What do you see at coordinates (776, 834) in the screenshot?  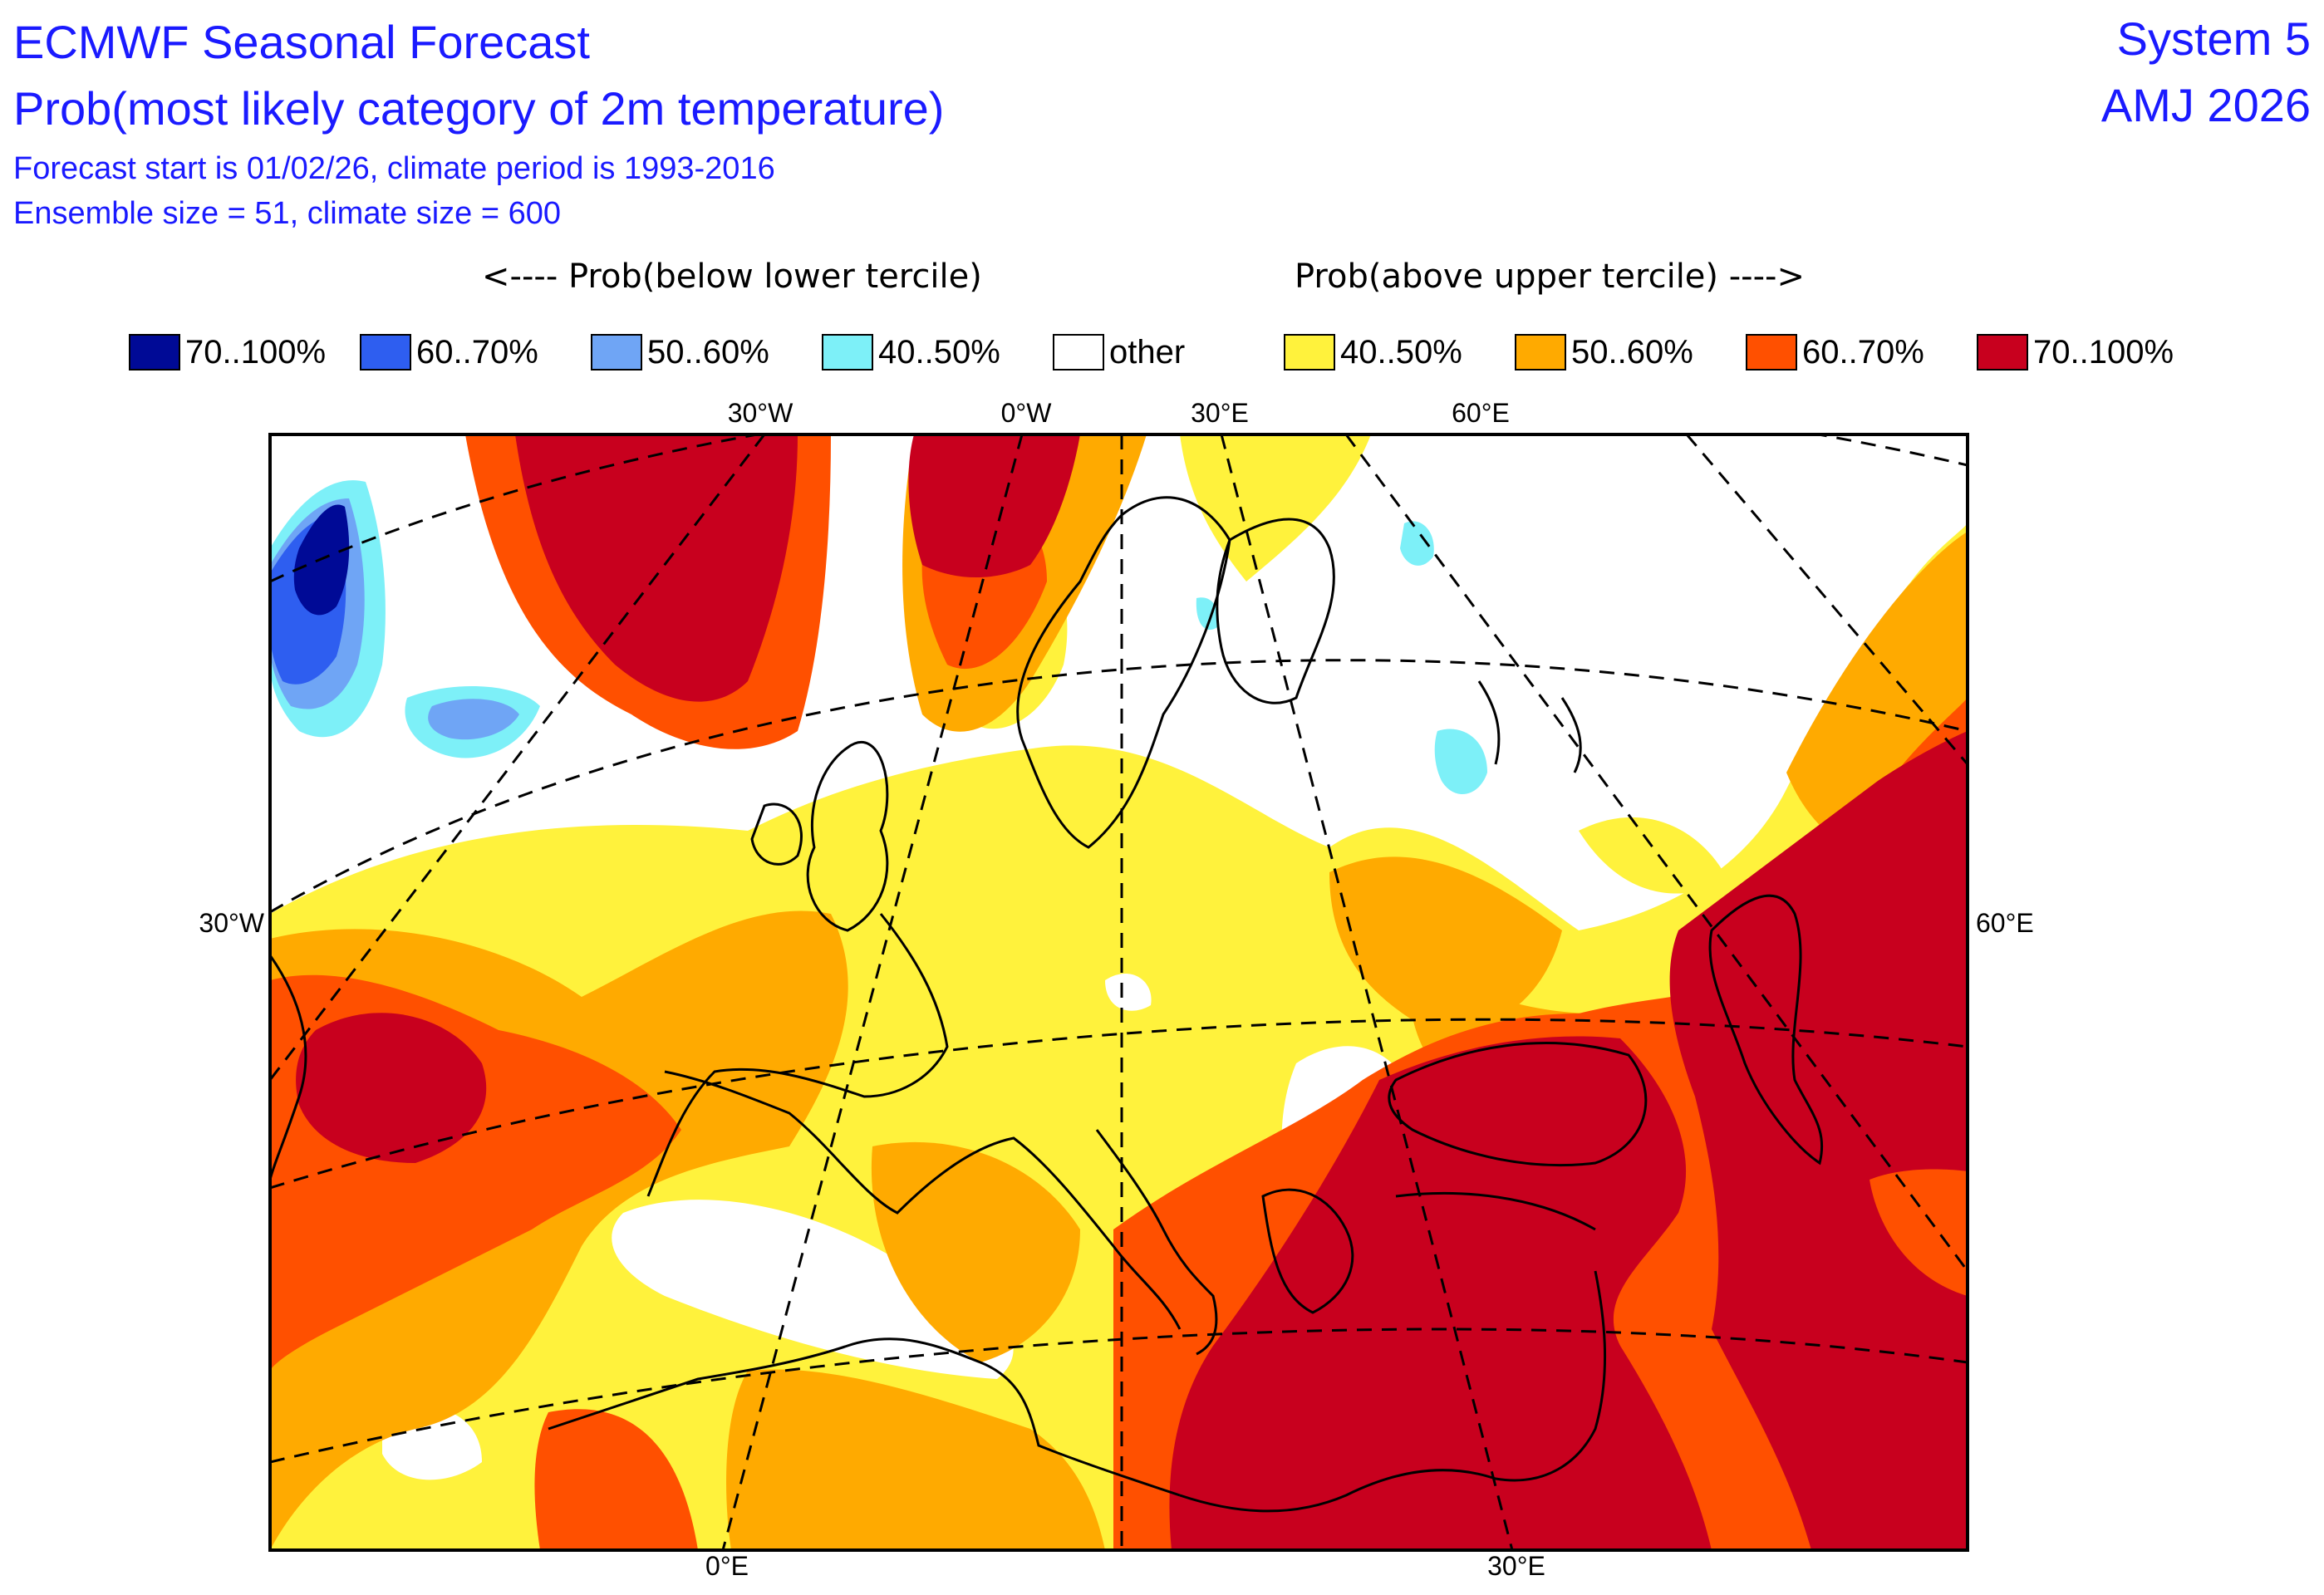 I see `coastline-ireland` at bounding box center [776, 834].